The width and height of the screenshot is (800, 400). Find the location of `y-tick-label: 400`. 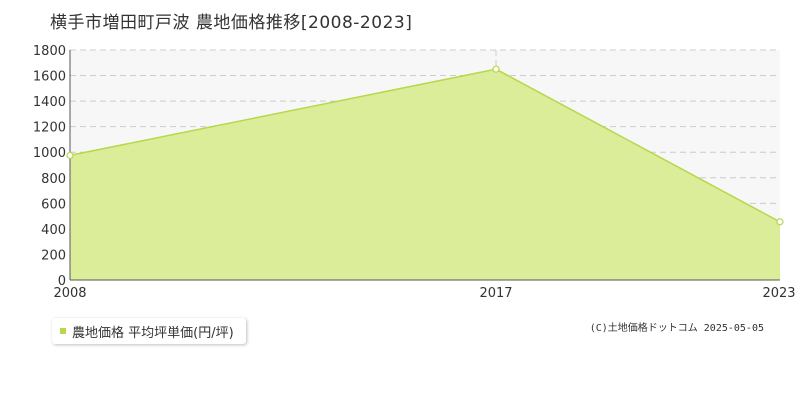

y-tick-label: 400 is located at coordinates (53, 230).